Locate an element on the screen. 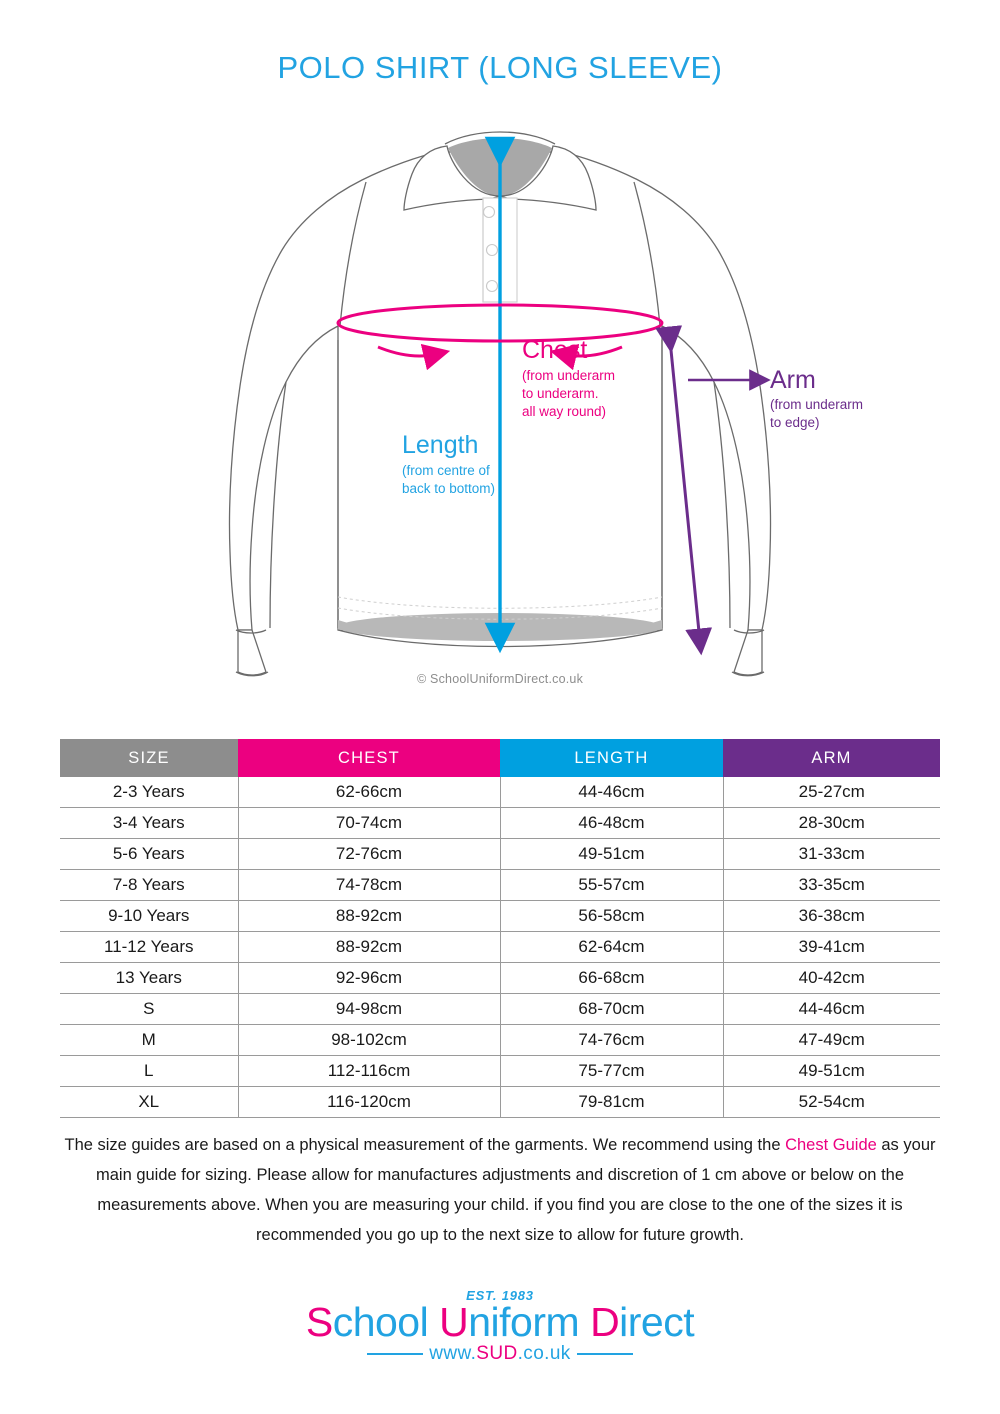 The image size is (1000, 1414). copyright-notice: © SchoolUniformDirect.co.uk is located at coordinates (500, 679).